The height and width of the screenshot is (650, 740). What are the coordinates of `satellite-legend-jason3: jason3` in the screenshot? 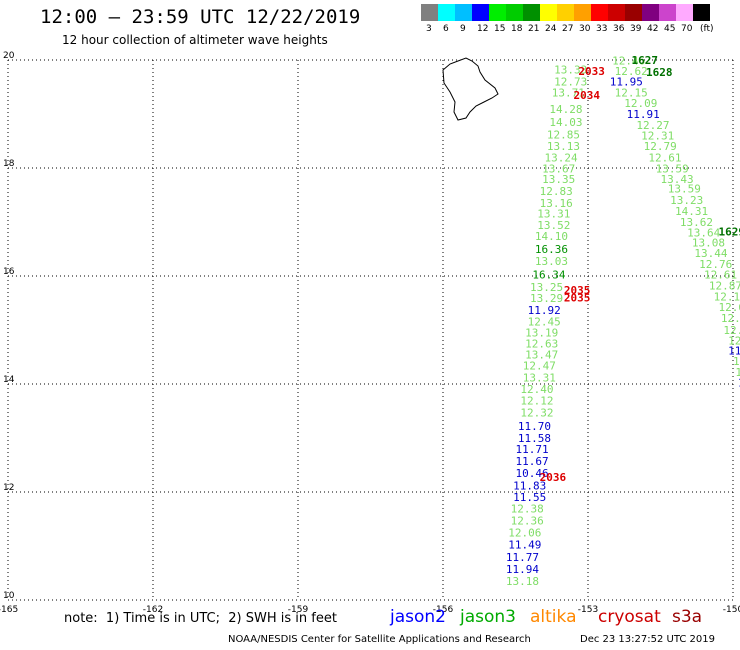 It's located at (488, 617).